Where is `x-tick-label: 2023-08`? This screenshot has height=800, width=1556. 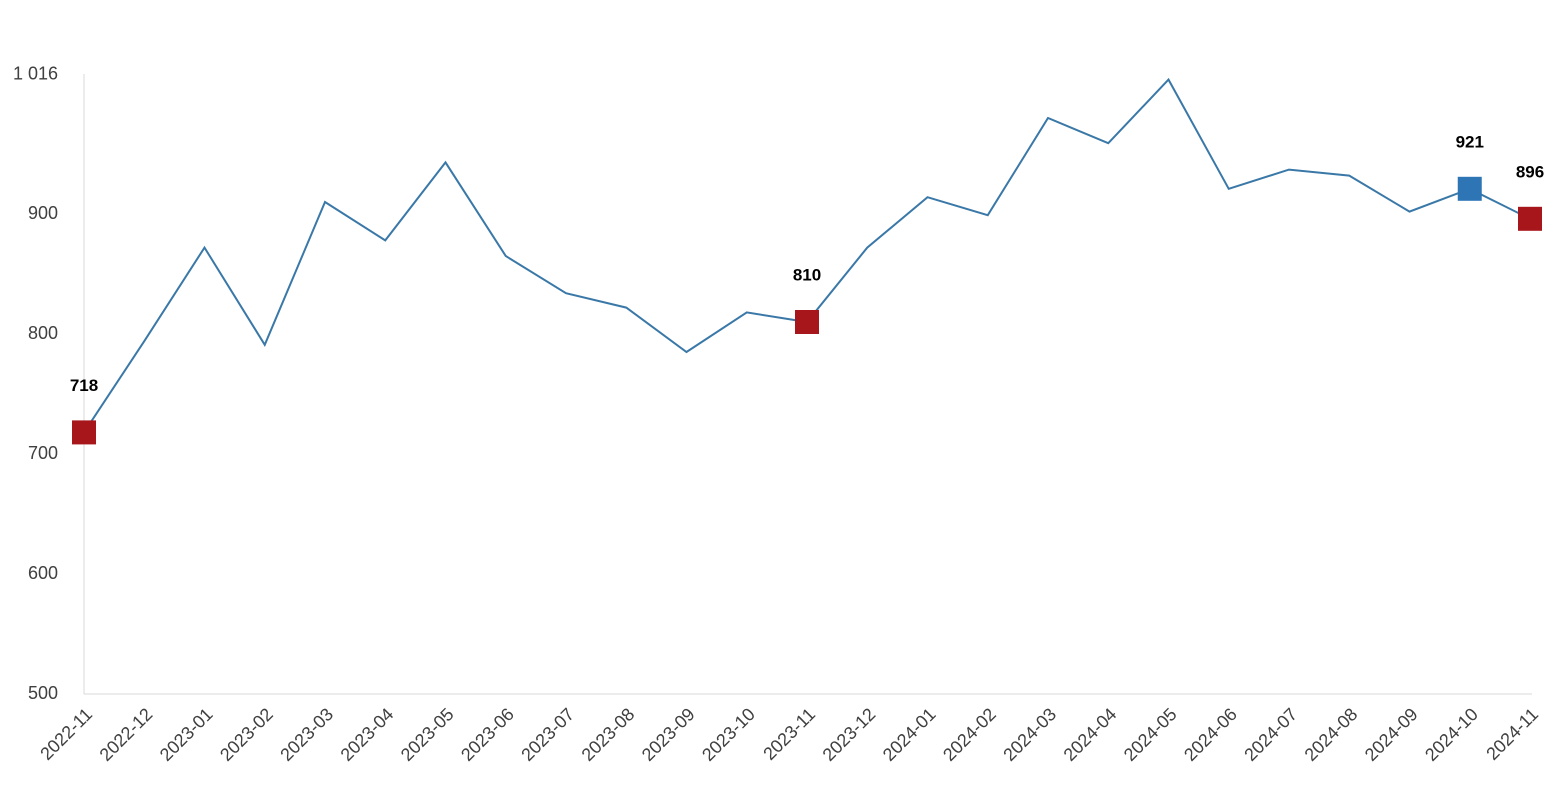
x-tick-label: 2023-08 is located at coordinates (608, 734).